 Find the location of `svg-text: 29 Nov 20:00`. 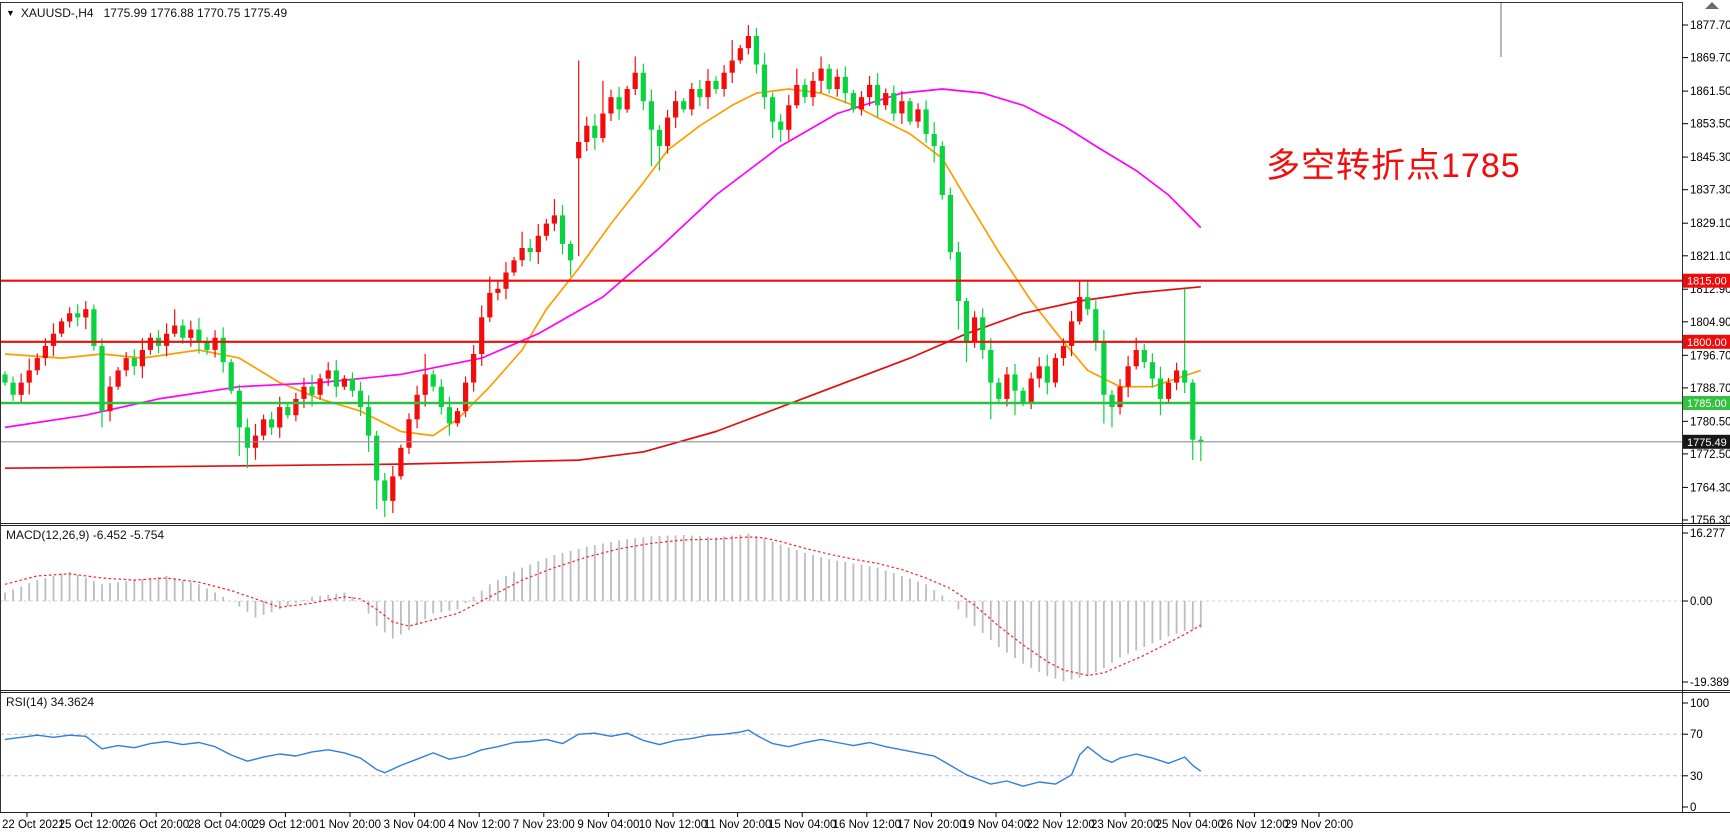

svg-text: 29 Nov 20:00 is located at coordinates (1319, 825).